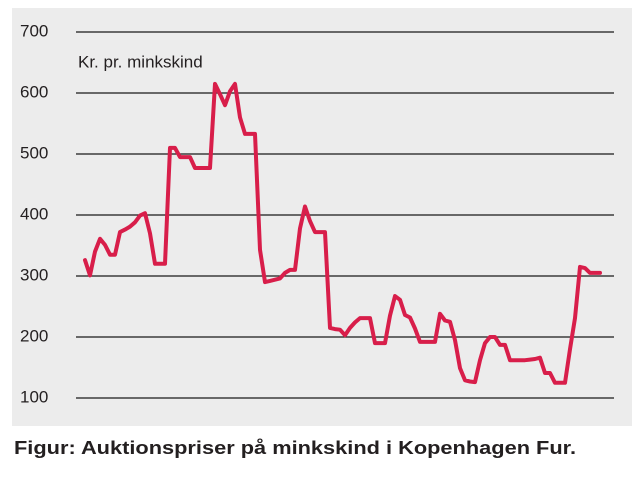  I want to click on y-tick-label: 400, so click(34, 213).